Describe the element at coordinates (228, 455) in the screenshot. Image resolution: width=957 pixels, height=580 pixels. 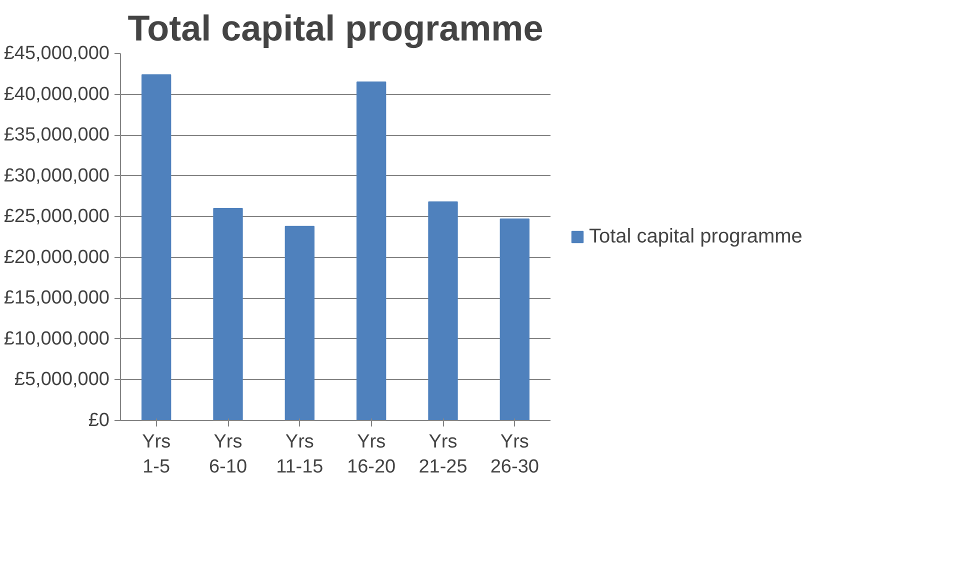
I see `x-tick-label: Yrs 6-10` at that location.